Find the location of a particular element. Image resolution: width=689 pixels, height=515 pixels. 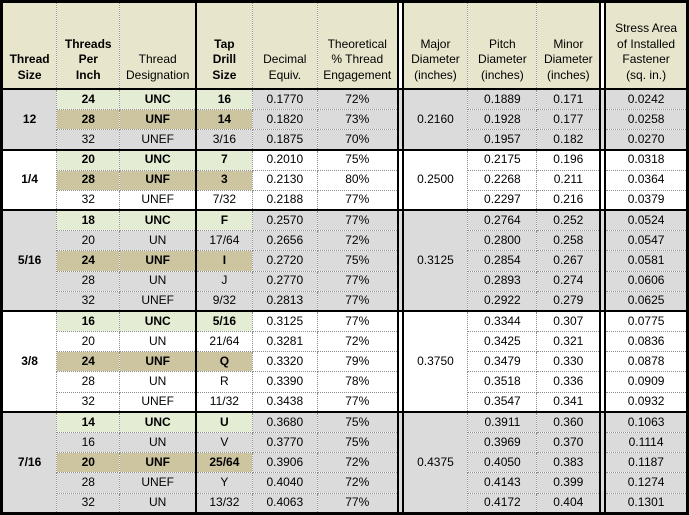

thread-size-cell: 3/8 is located at coordinates (29, 361).